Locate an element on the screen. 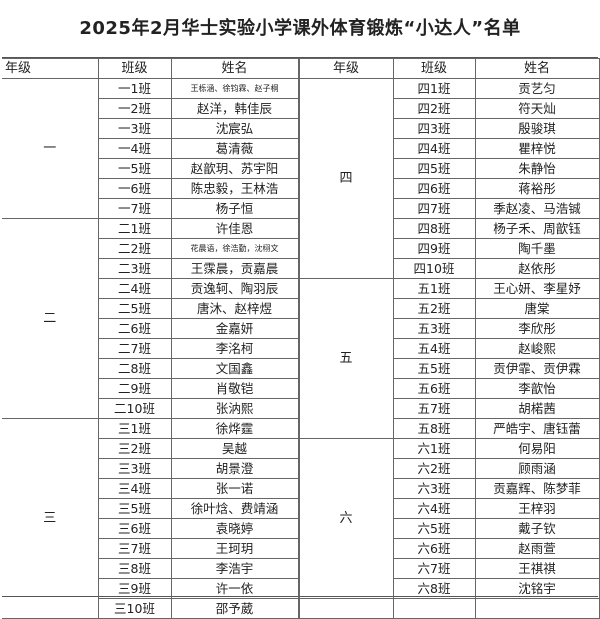  class-cell: 三6班 is located at coordinates (135, 528).